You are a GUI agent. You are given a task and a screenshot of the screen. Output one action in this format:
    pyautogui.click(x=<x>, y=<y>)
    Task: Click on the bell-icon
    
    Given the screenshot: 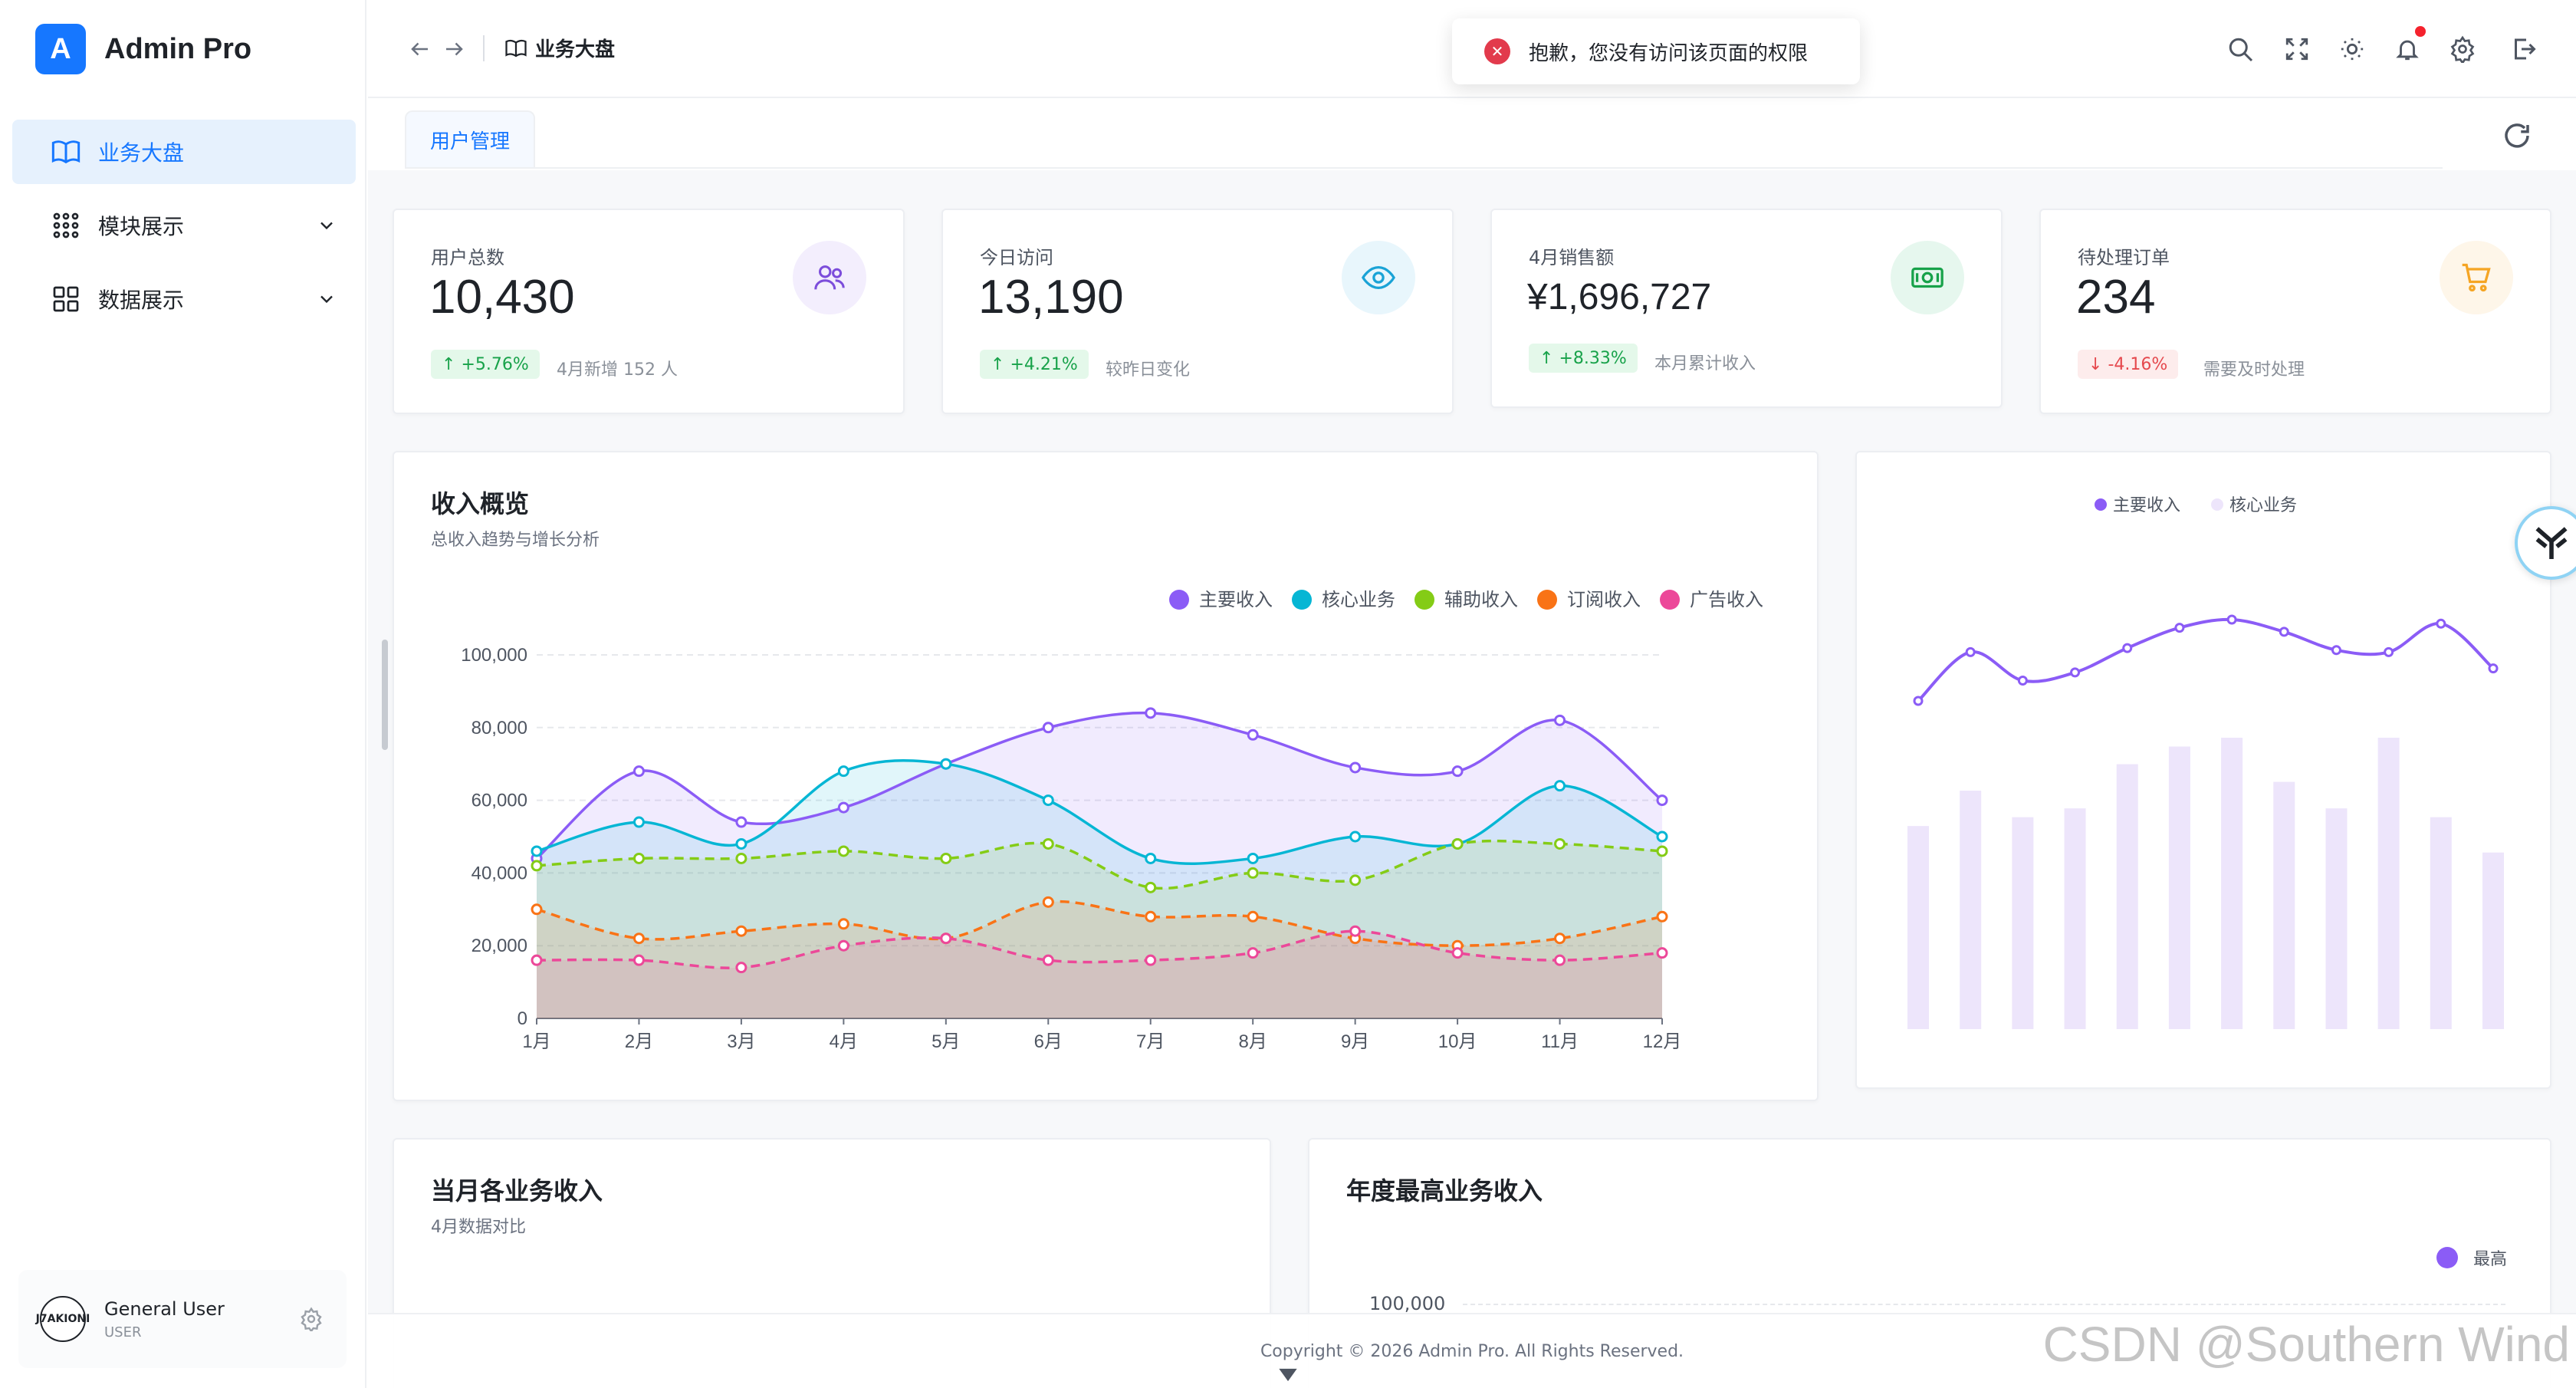 What is the action you would take?
    pyautogui.click(x=2408, y=49)
    